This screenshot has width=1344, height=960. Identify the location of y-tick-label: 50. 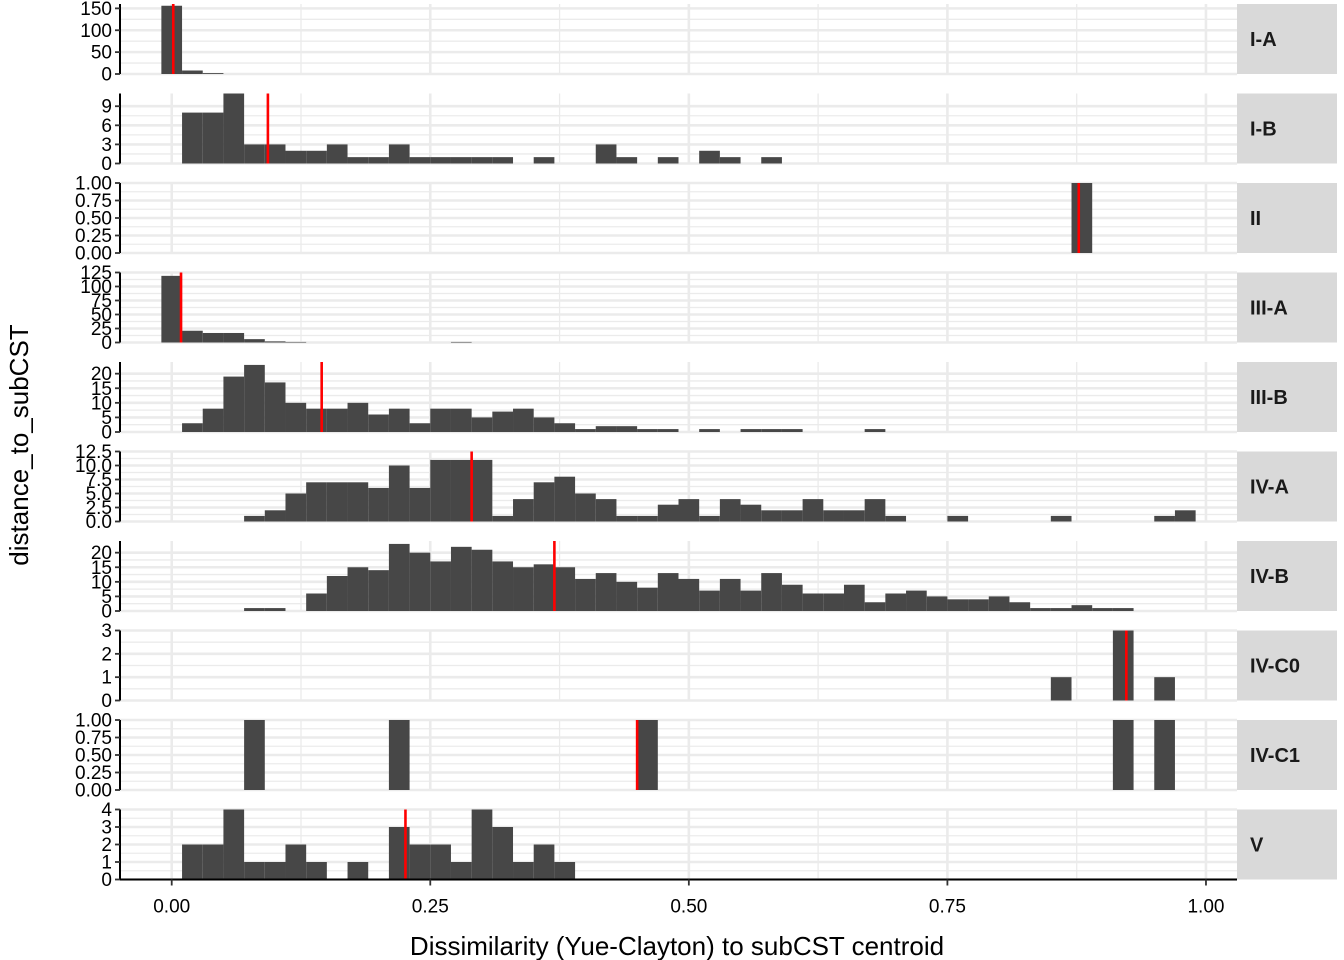
(101, 315).